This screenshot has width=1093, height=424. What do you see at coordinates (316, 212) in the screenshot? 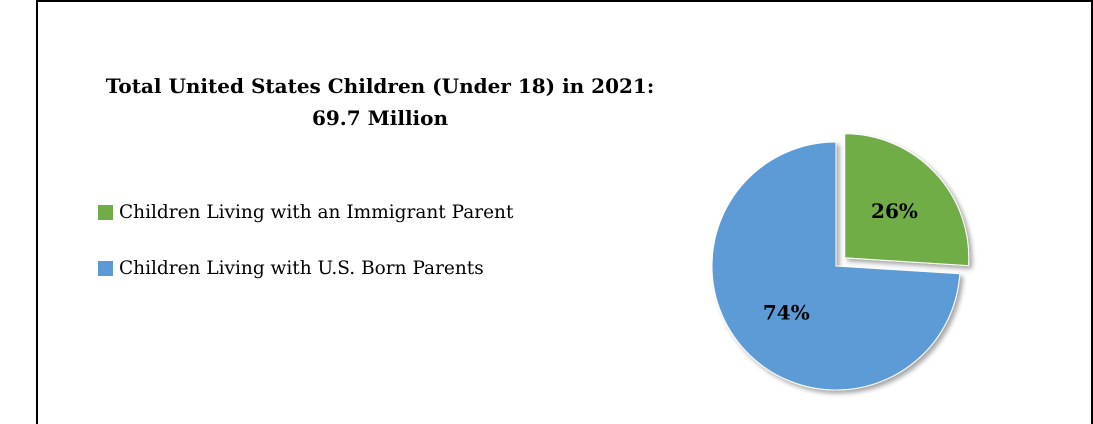
I see `legend-label-immigrant: Children Living with an Immigrant Parent` at bounding box center [316, 212].